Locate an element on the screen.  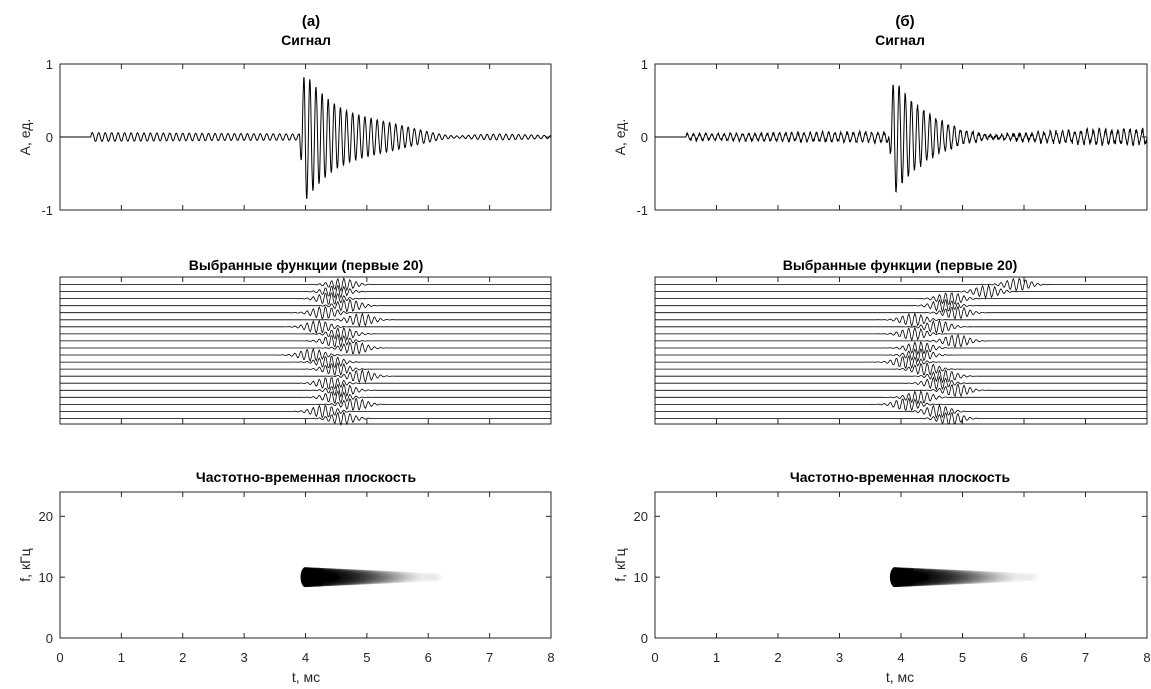
panel-b-tf-xticklabels: 0 1 2 3 4 5 6 7 8 is located at coordinates (900, 657).